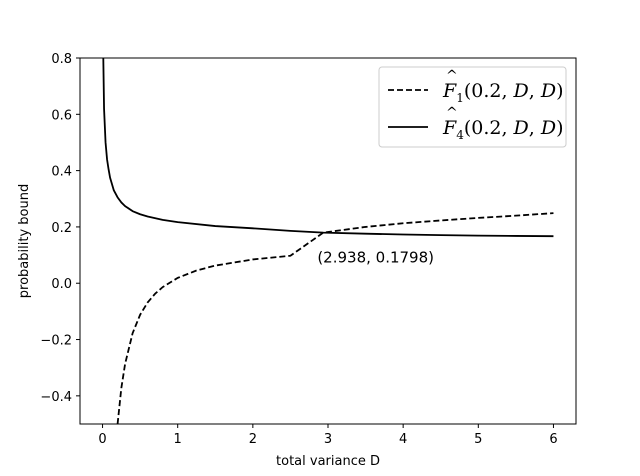 This screenshot has width=640, height=476. What do you see at coordinates (24, 241) in the screenshot?
I see `y-axis-label: probability bound` at bounding box center [24, 241].